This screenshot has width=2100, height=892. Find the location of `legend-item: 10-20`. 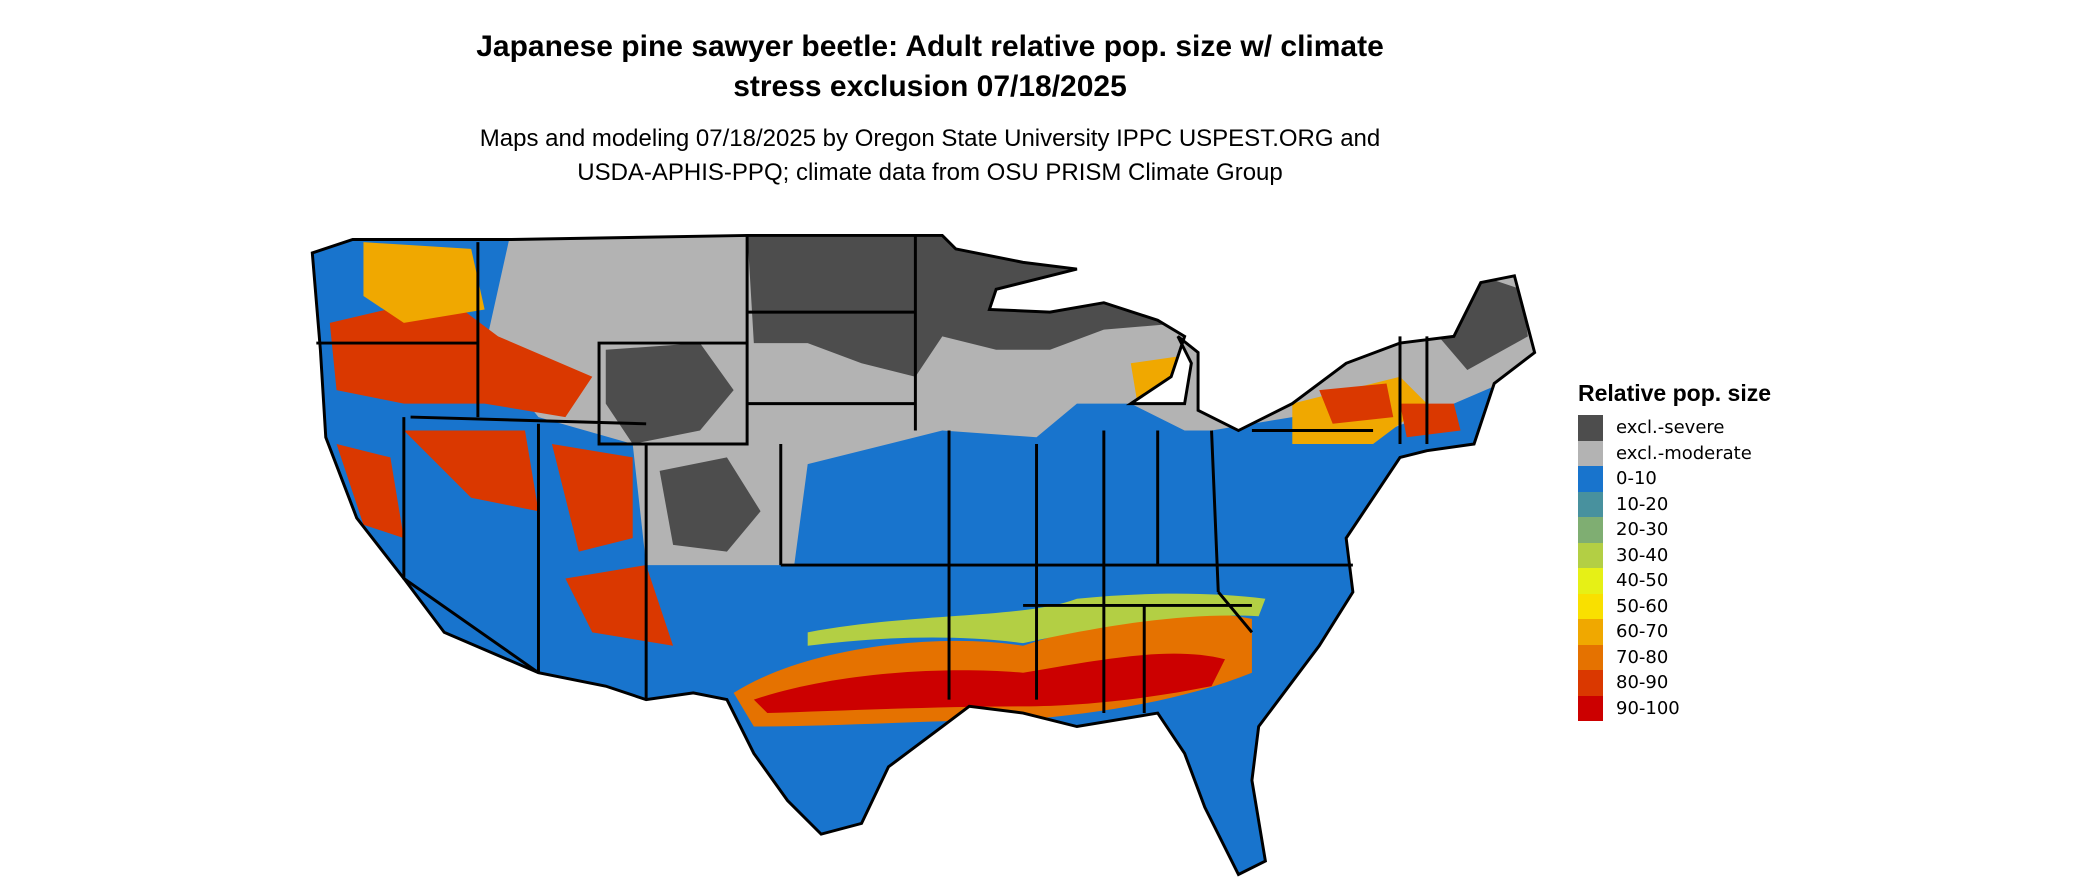

legend-item: 10-20 is located at coordinates (1674, 504).